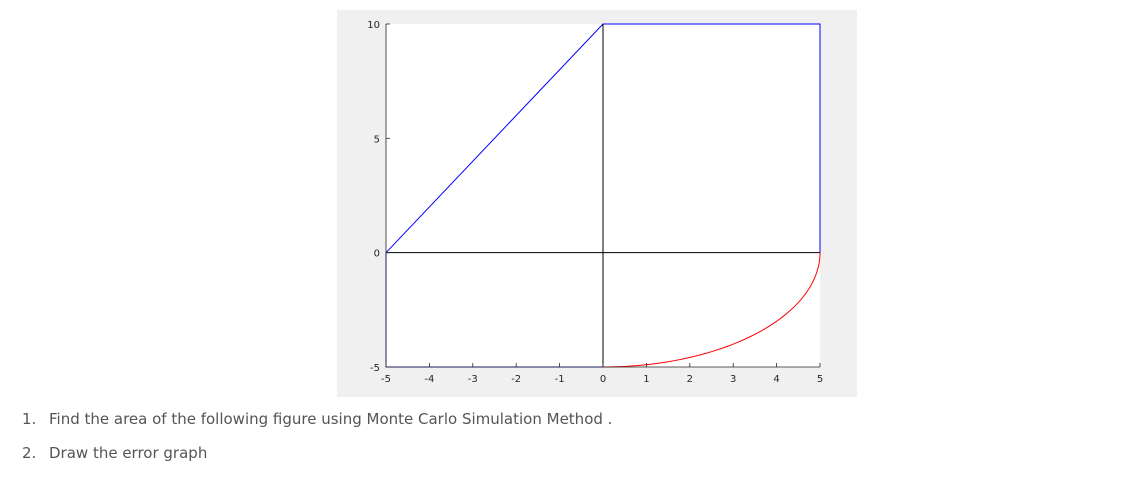 This screenshot has width=1148, height=496. Describe the element at coordinates (646, 379) in the screenshot. I see `x-tick-label: 1` at that location.